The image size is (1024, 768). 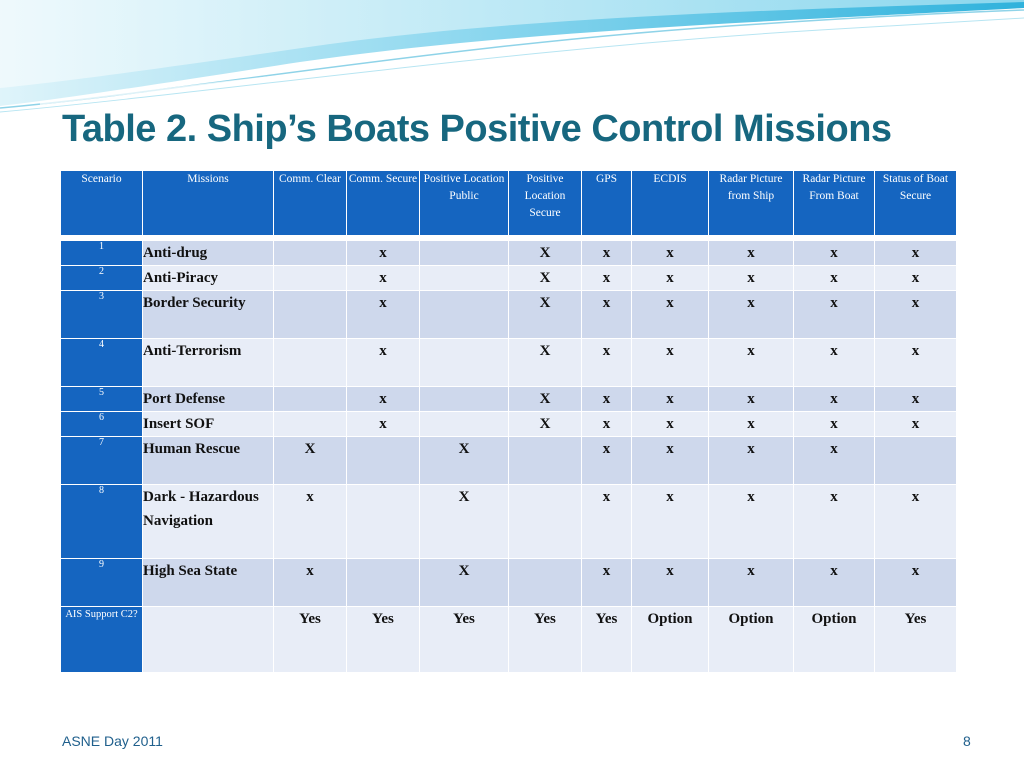 I want to click on mission-cell: Anti-Terrorism, so click(x=208, y=362).